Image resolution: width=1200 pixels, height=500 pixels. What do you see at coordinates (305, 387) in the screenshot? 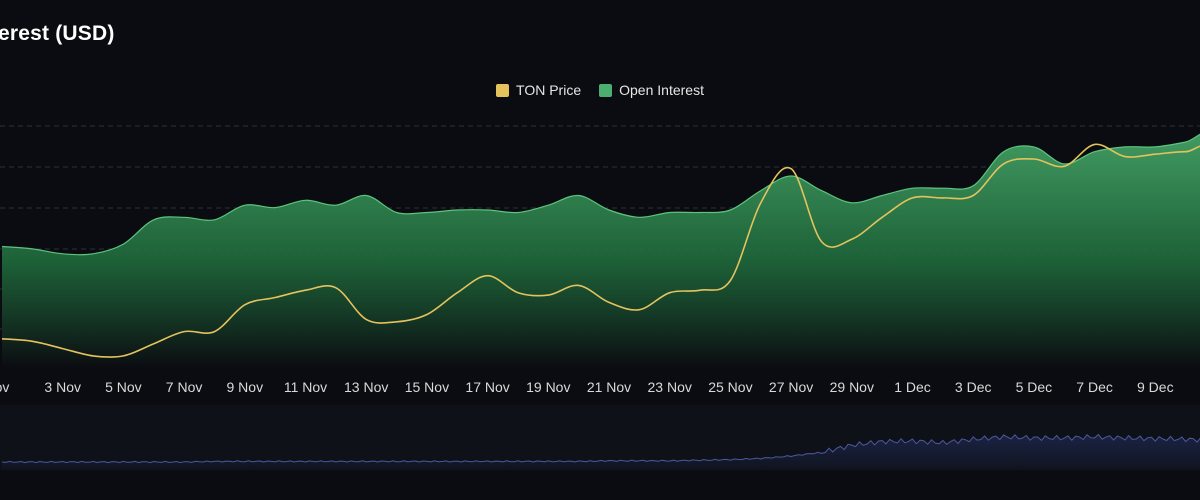
I see `x-tick-label: 11 Nov` at bounding box center [305, 387].